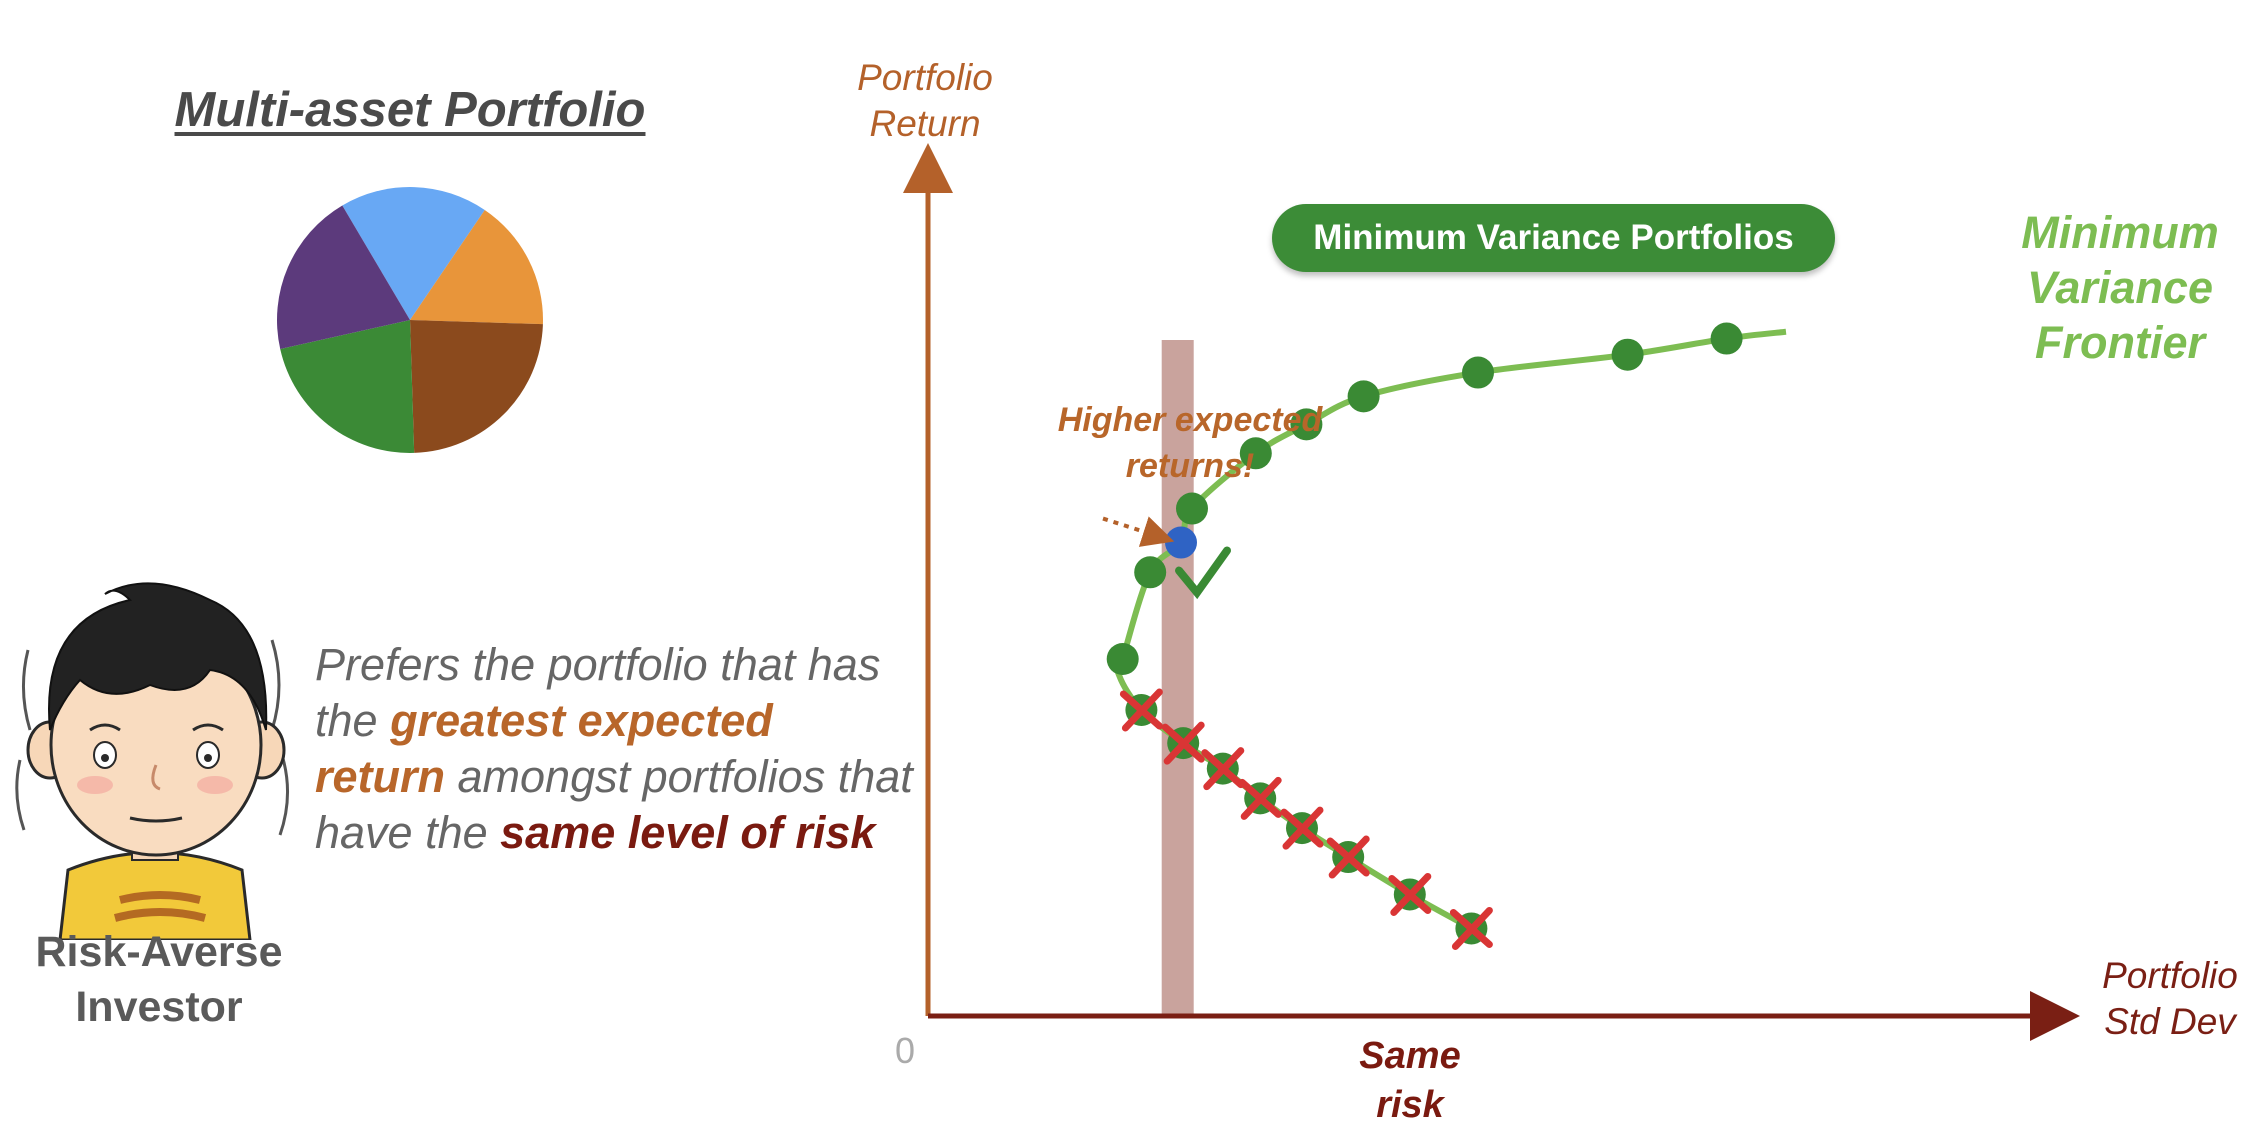 The image size is (2256, 1134). I want to click on highlight-greatest-return: greatest expected return, so click(544, 749).